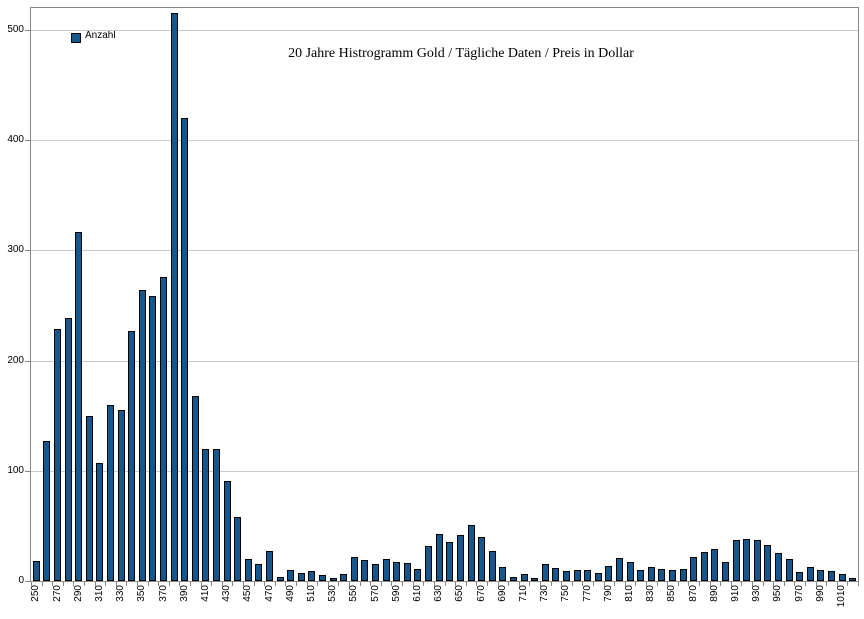 Image resolution: width=864 pixels, height=619 pixels. What do you see at coordinates (290, 593) in the screenshot?
I see `x-axis-label-490: 490` at bounding box center [290, 593].